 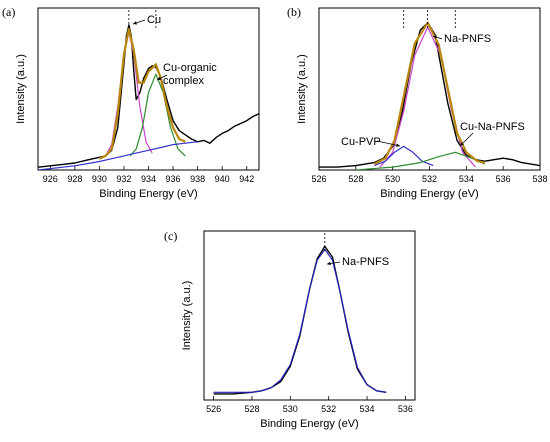 I want to click on annotation-label: Cu-Na-PNFS, so click(x=492, y=127).